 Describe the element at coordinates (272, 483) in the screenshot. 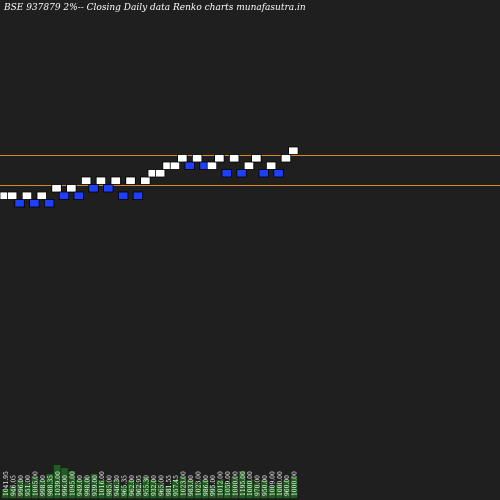

I see `volume-label: 1009.00` at that location.